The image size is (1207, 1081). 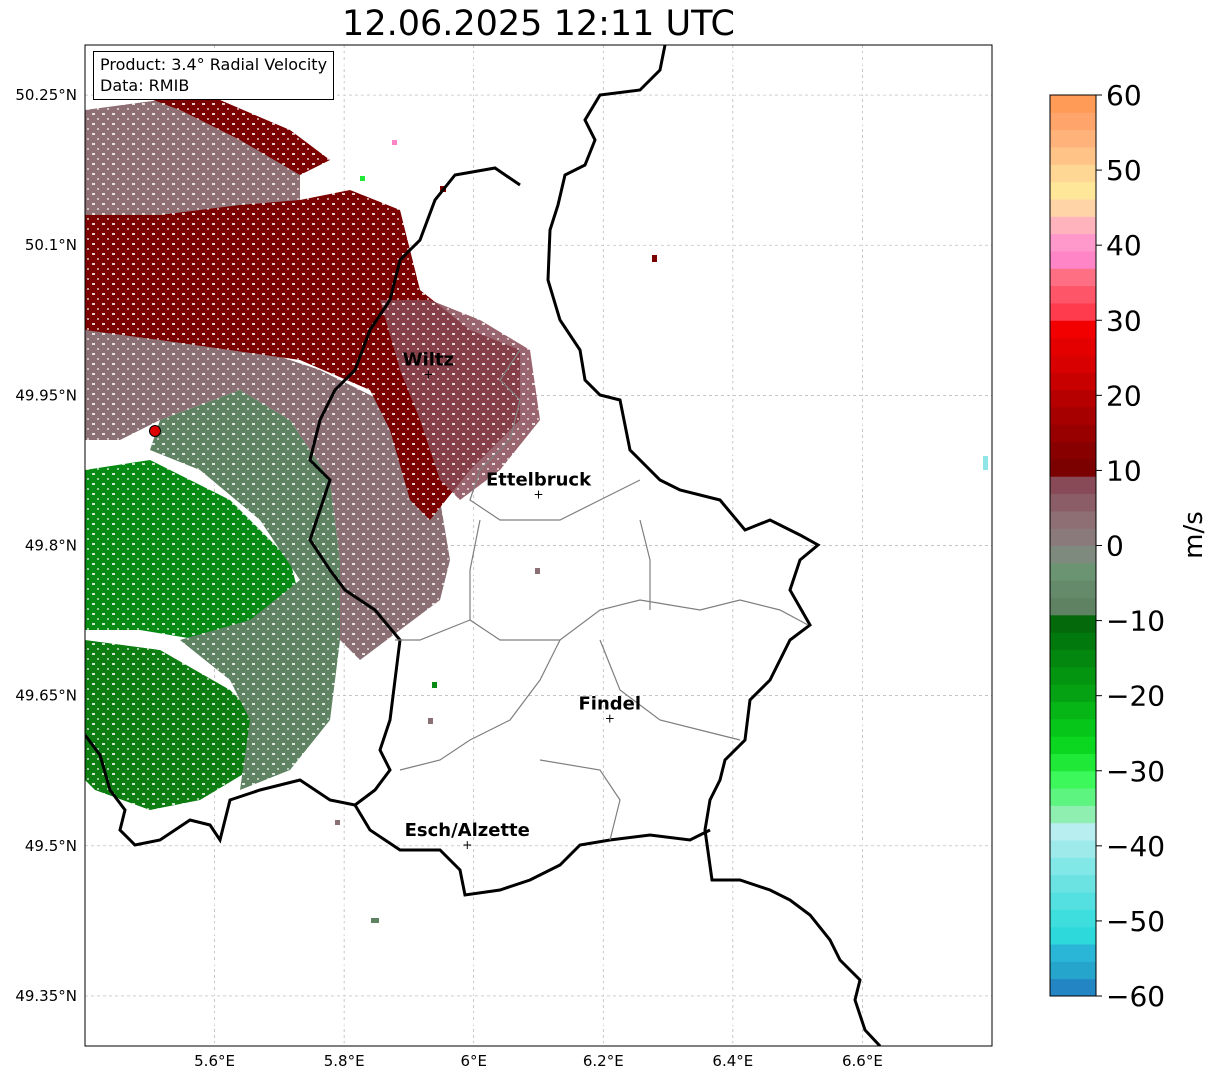 What do you see at coordinates (467, 830) in the screenshot?
I see `city-label: Esch/Alzette` at bounding box center [467, 830].